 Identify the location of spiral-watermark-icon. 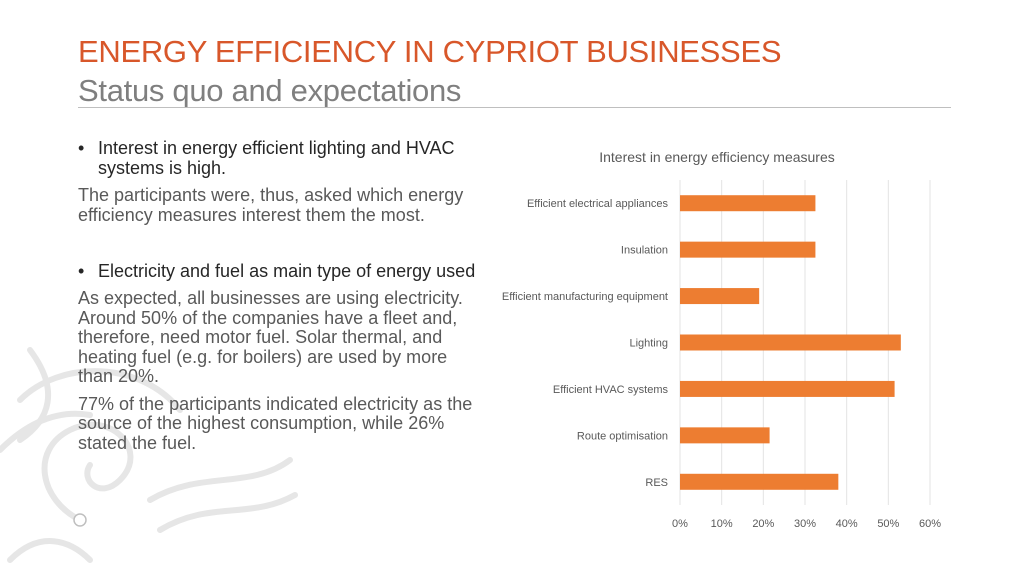
(149, 455).